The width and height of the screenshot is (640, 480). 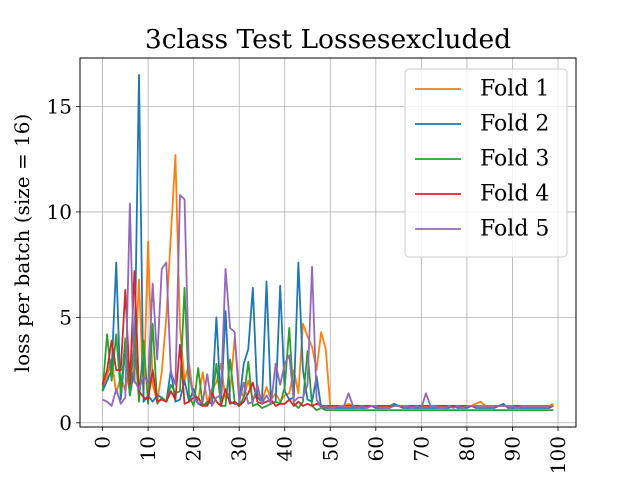 What do you see at coordinates (558, 455) in the screenshot?
I see `x-tick-label: 100` at bounding box center [558, 455].